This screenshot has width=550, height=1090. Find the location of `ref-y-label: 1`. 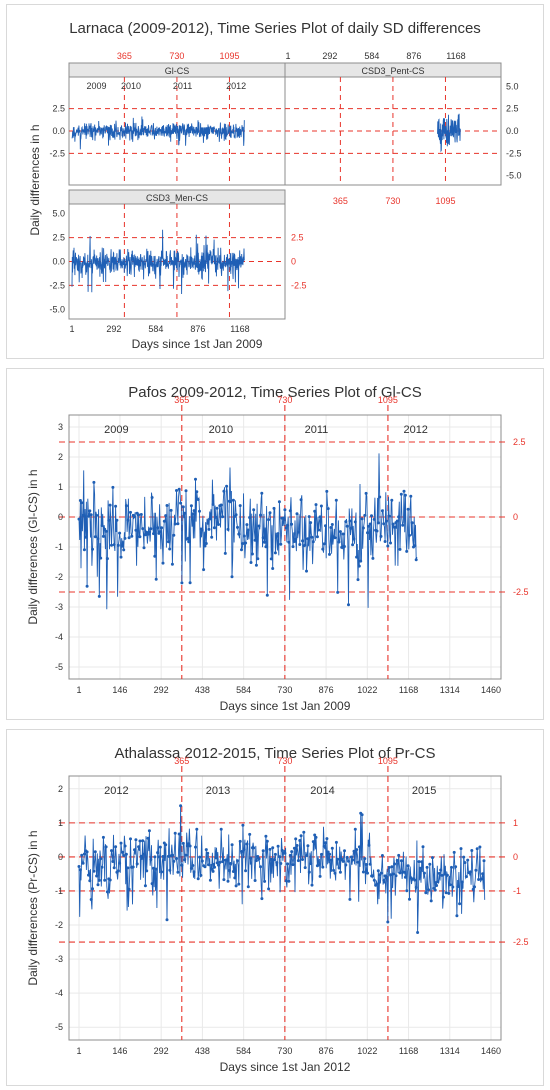

ref-y-label: 1 is located at coordinates (515, 823).